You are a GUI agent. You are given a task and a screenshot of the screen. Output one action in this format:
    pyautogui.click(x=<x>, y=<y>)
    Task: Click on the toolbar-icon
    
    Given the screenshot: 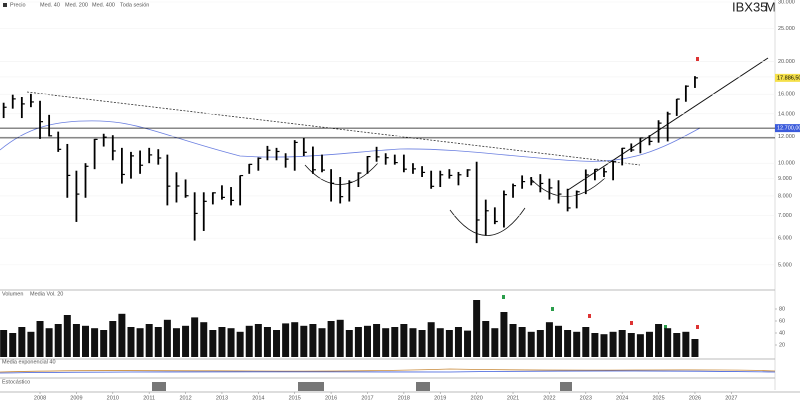 What is the action you would take?
    pyautogui.click(x=5, y=5)
    